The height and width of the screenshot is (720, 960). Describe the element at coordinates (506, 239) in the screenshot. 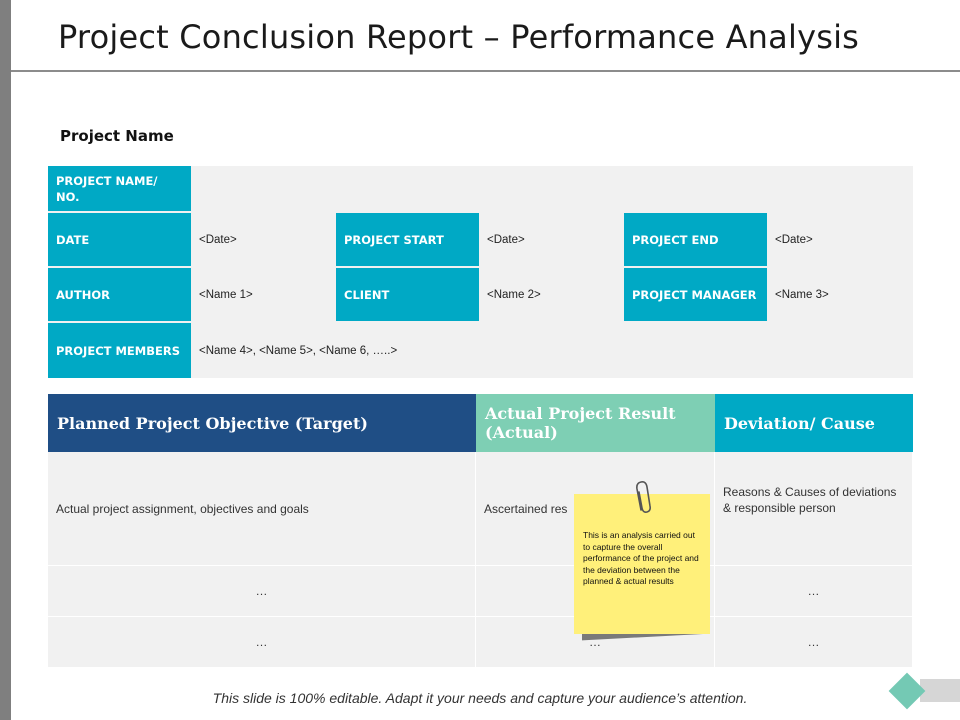

I see `project-start-value: <Date>` at that location.